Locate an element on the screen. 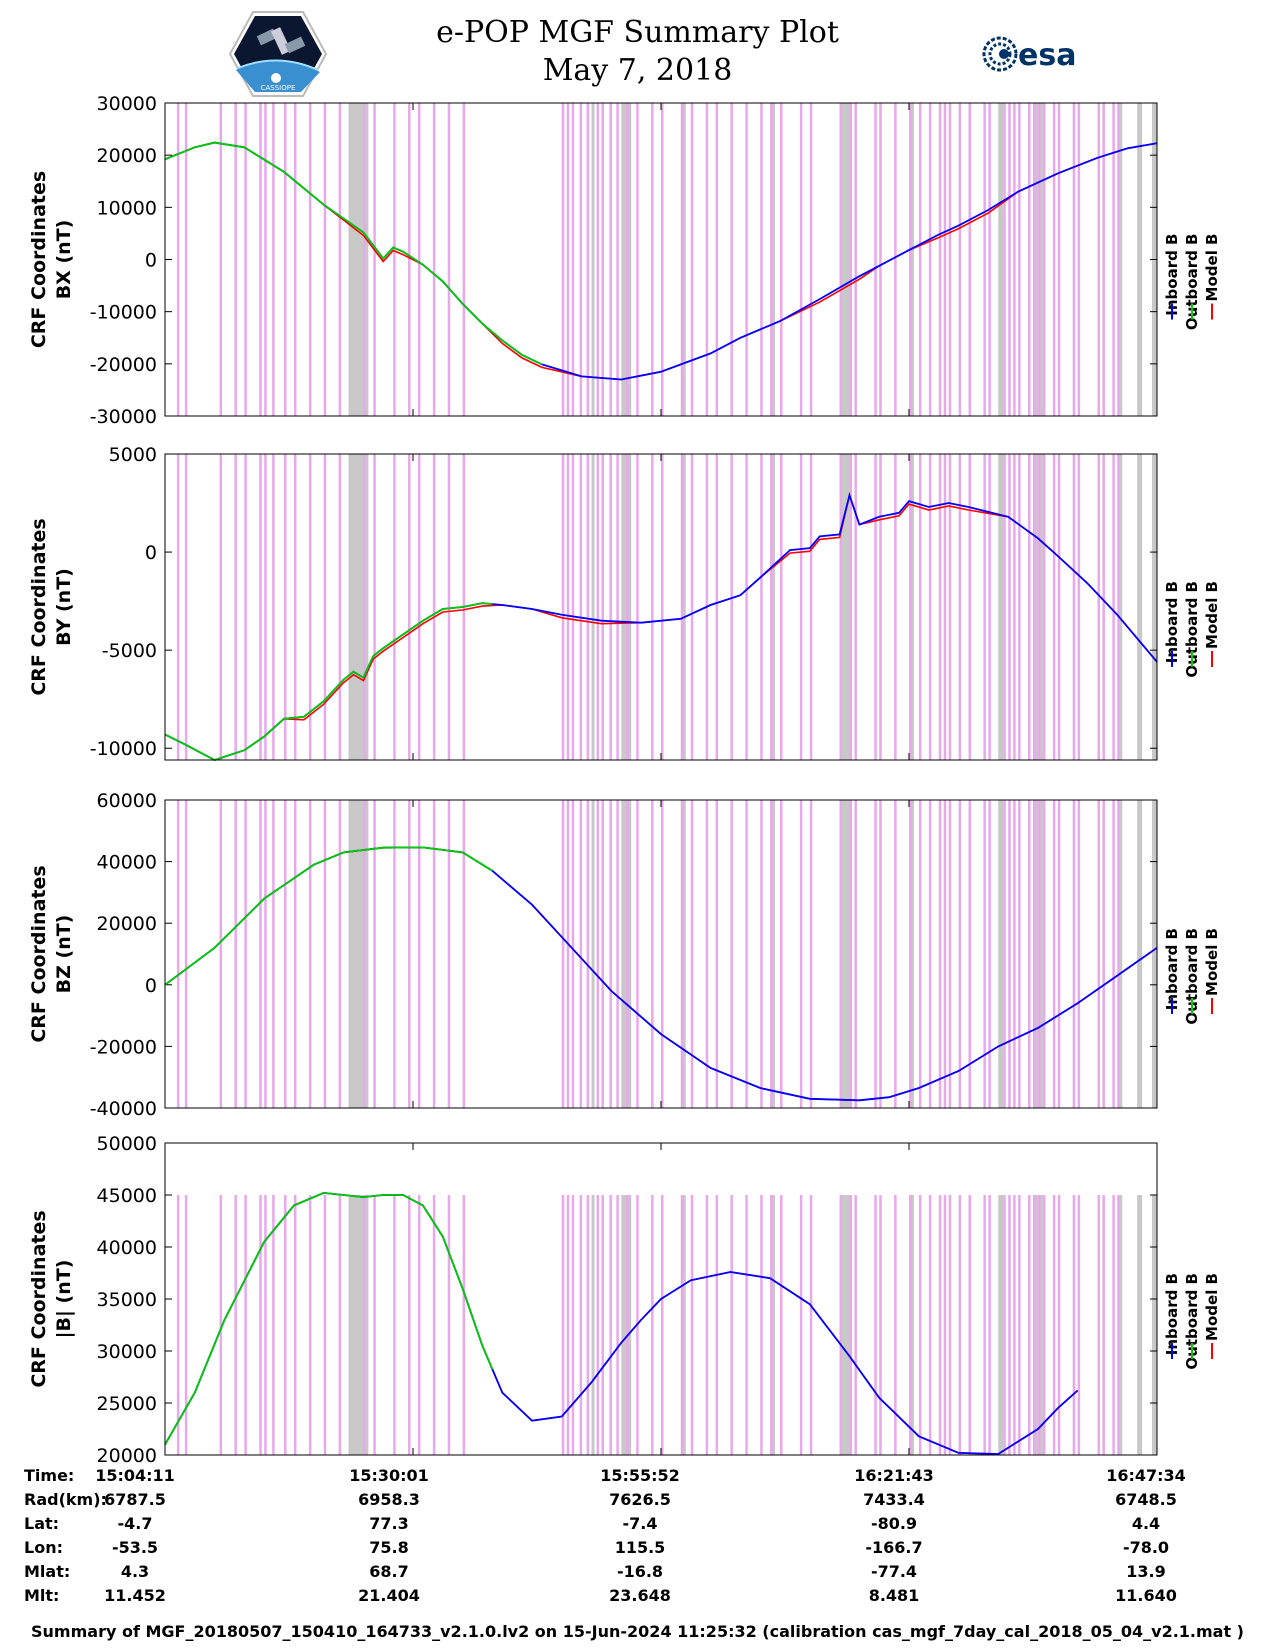 This screenshot has height=1650, width=1275. plot-title: e-POP MGF Summary Plot May 7, 2018 is located at coordinates (637, 52).